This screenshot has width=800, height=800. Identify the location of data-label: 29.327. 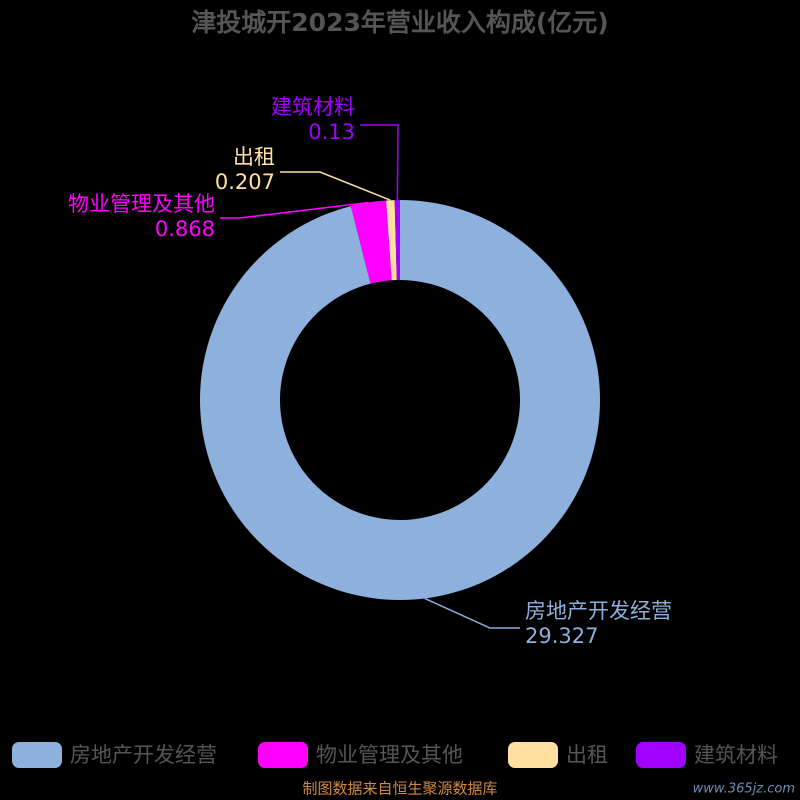
(561, 636).